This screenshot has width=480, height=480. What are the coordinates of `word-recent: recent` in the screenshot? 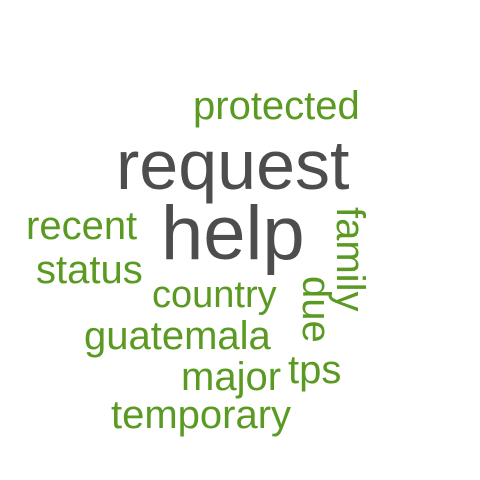 It's located at (82, 226).